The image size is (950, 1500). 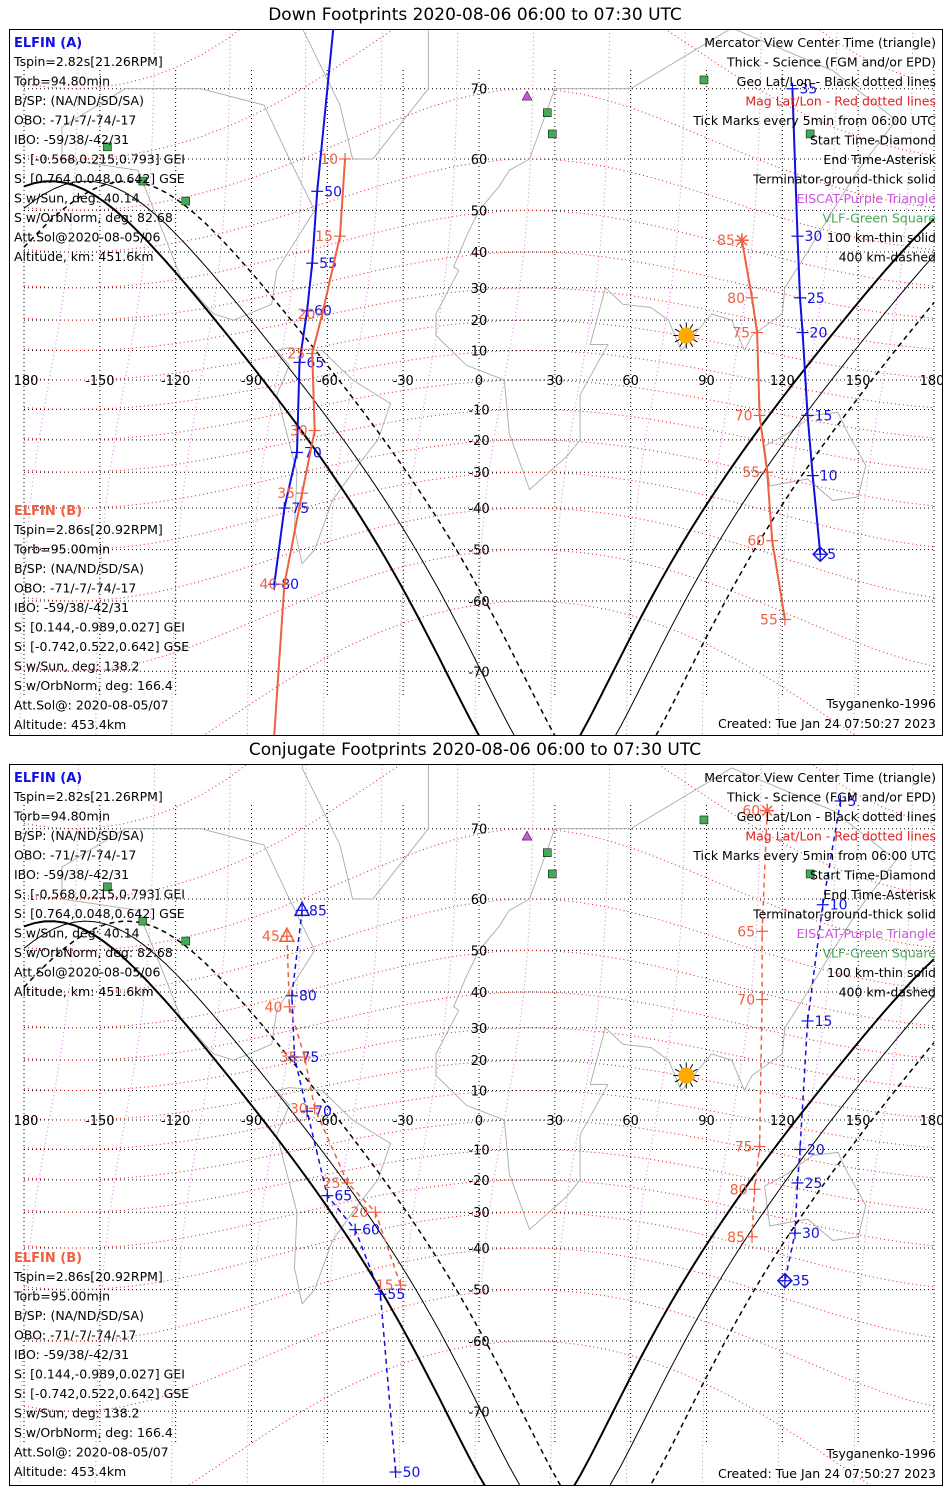 What do you see at coordinates (478, 1412) in the screenshot?
I see `lat-tick-label: -70` at bounding box center [478, 1412].